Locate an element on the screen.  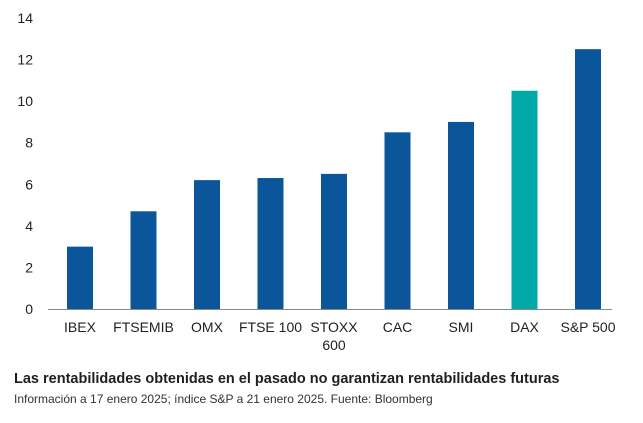
y-tick-label: 2 is located at coordinates (29, 267).